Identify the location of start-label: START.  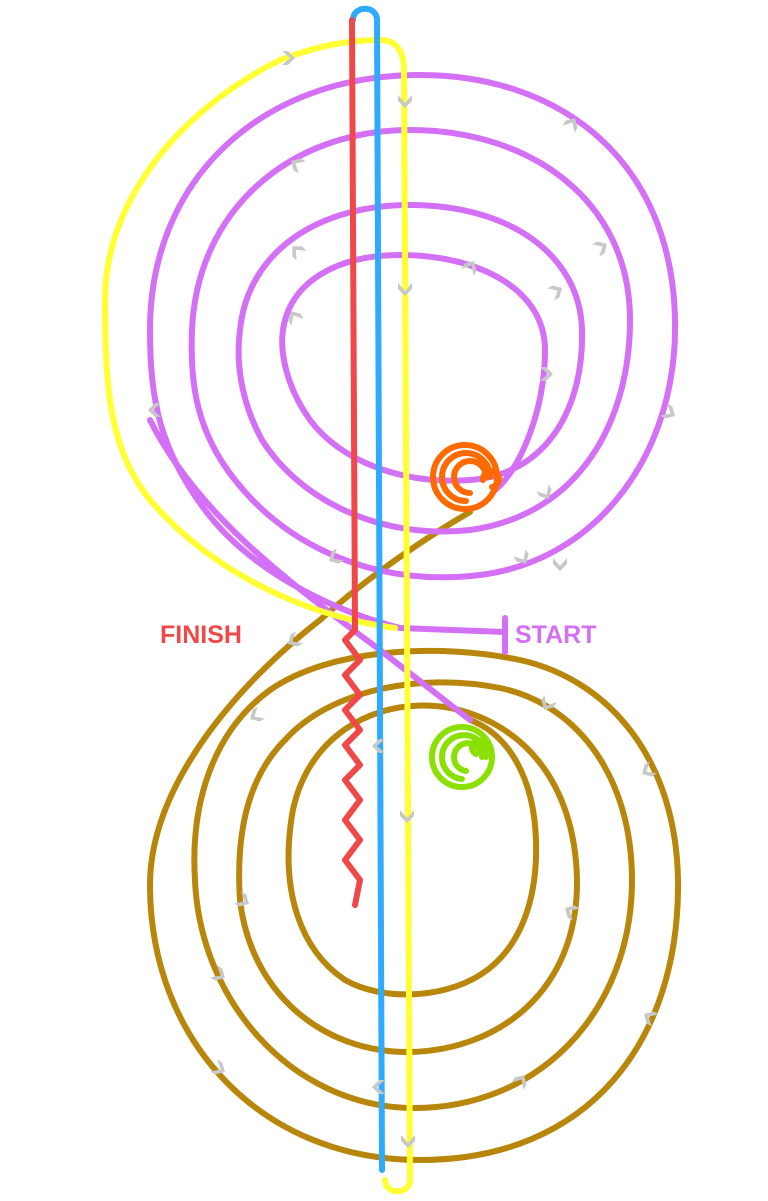
(555, 635).